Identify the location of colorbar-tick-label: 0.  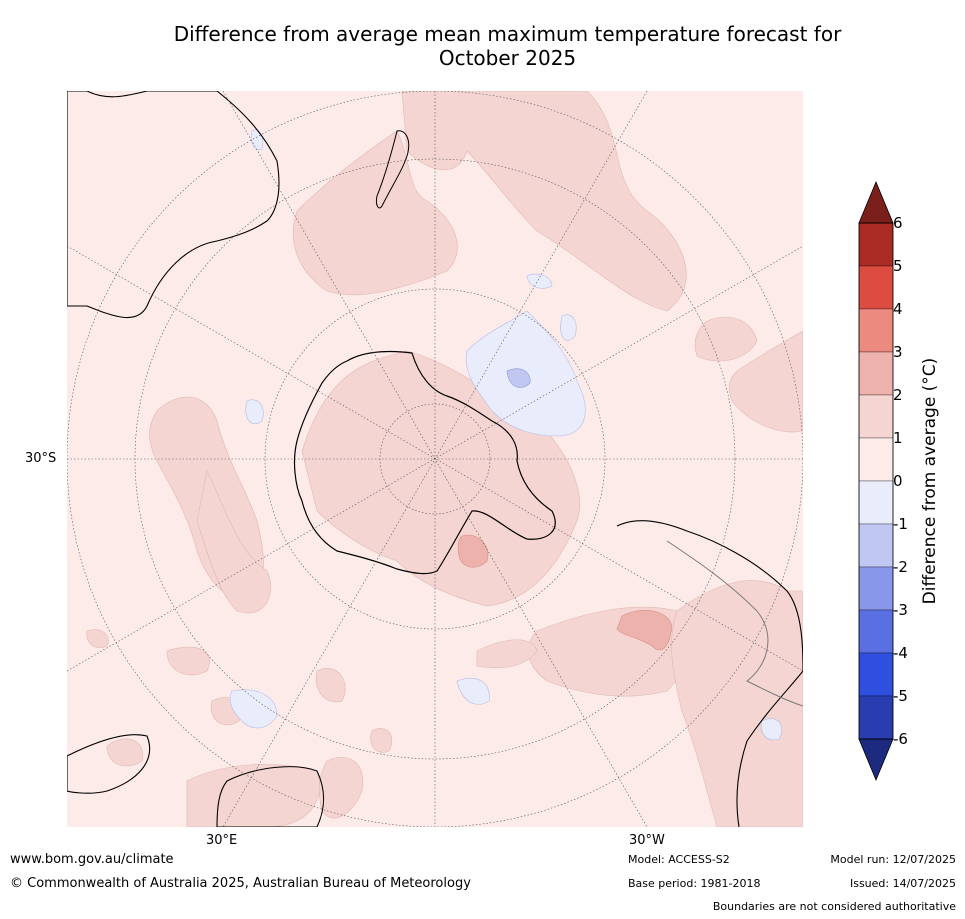
(898, 481).